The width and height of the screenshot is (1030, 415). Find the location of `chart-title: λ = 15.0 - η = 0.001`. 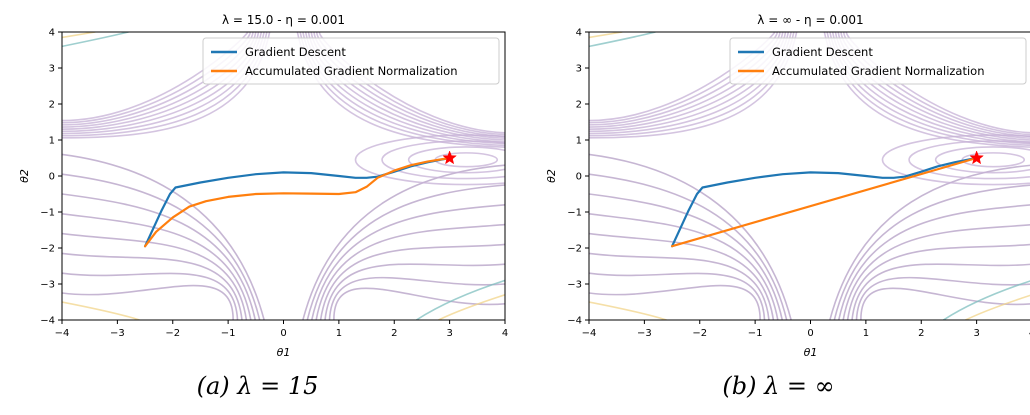

chart-title: λ = 15.0 - η = 0.001 is located at coordinates (283, 20).